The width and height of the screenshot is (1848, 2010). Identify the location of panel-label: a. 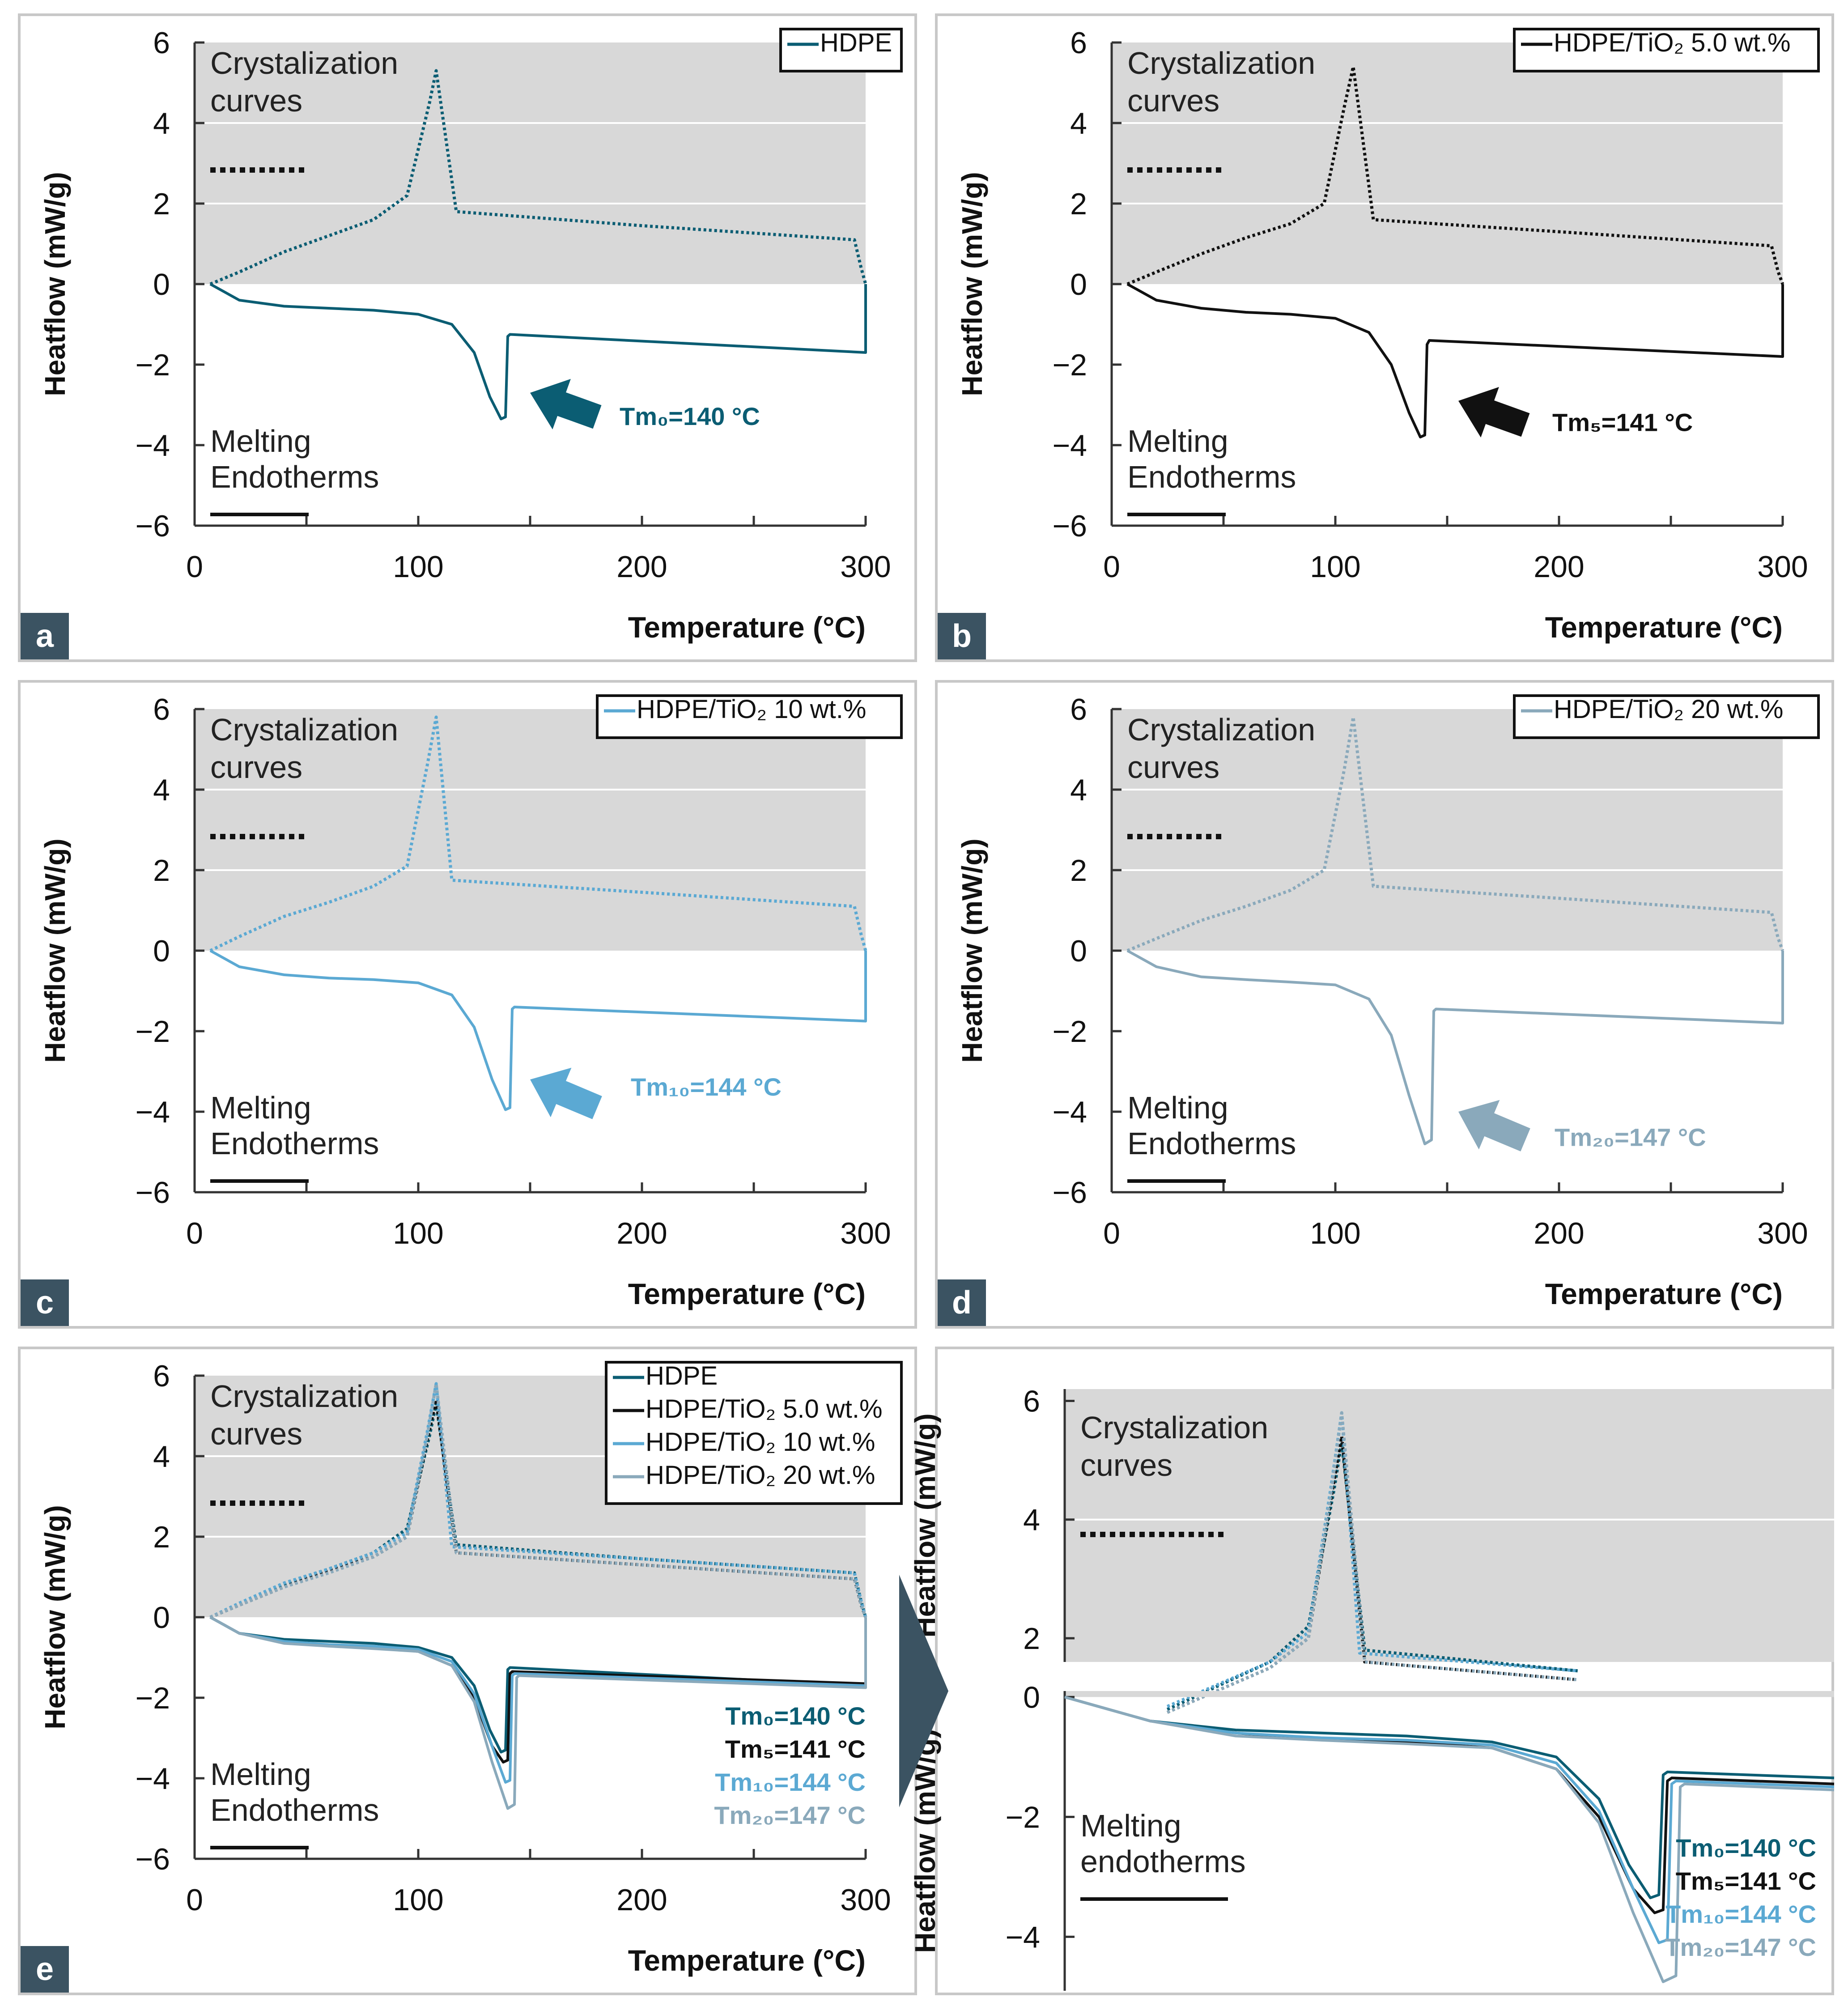
(45, 636).